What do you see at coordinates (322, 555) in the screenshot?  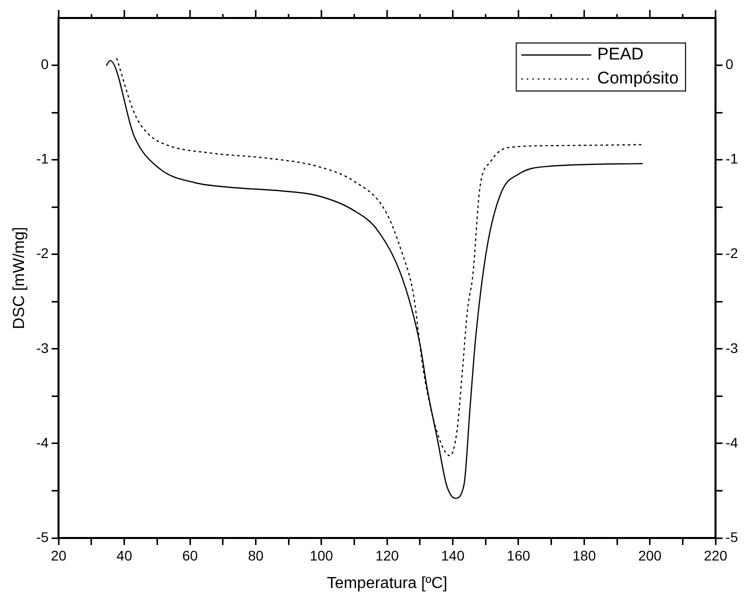 I see `x-tick-label: 100` at bounding box center [322, 555].